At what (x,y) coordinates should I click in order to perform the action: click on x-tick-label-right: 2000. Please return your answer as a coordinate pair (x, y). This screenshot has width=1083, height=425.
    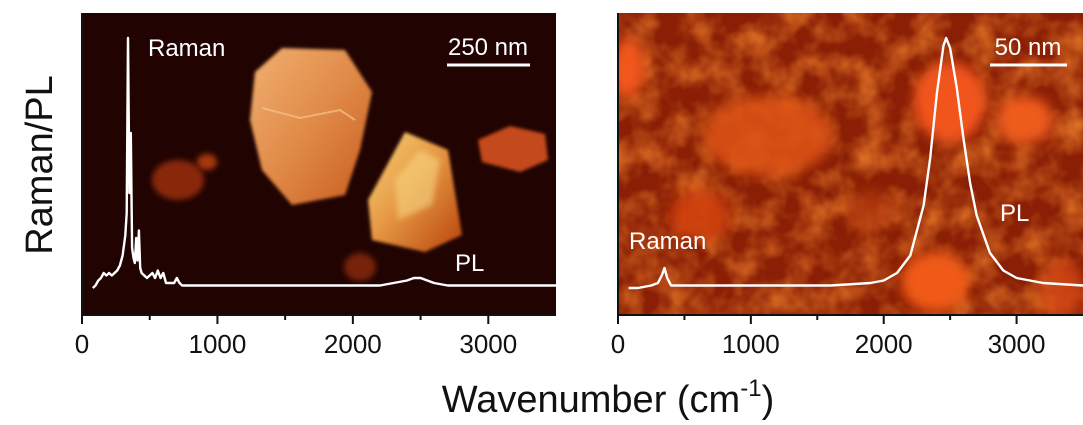
    Looking at the image, I should click on (884, 344).